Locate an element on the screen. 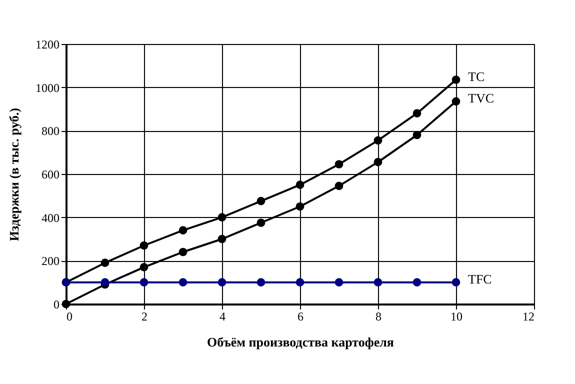  x-tick-label: 8 is located at coordinates (379, 317).